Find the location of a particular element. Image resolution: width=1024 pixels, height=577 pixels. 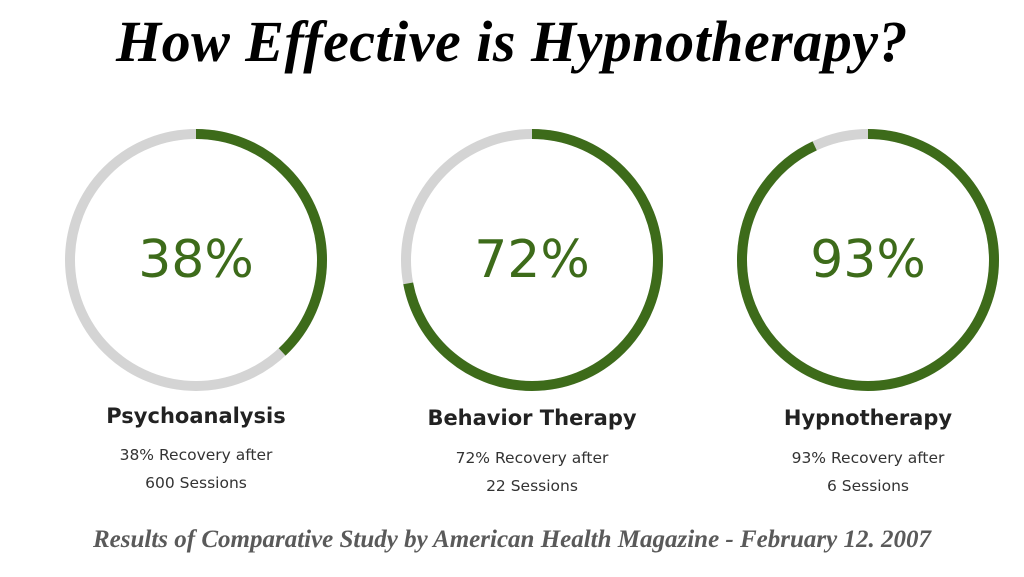

ring-value-label: 72% is located at coordinates (532, 260).